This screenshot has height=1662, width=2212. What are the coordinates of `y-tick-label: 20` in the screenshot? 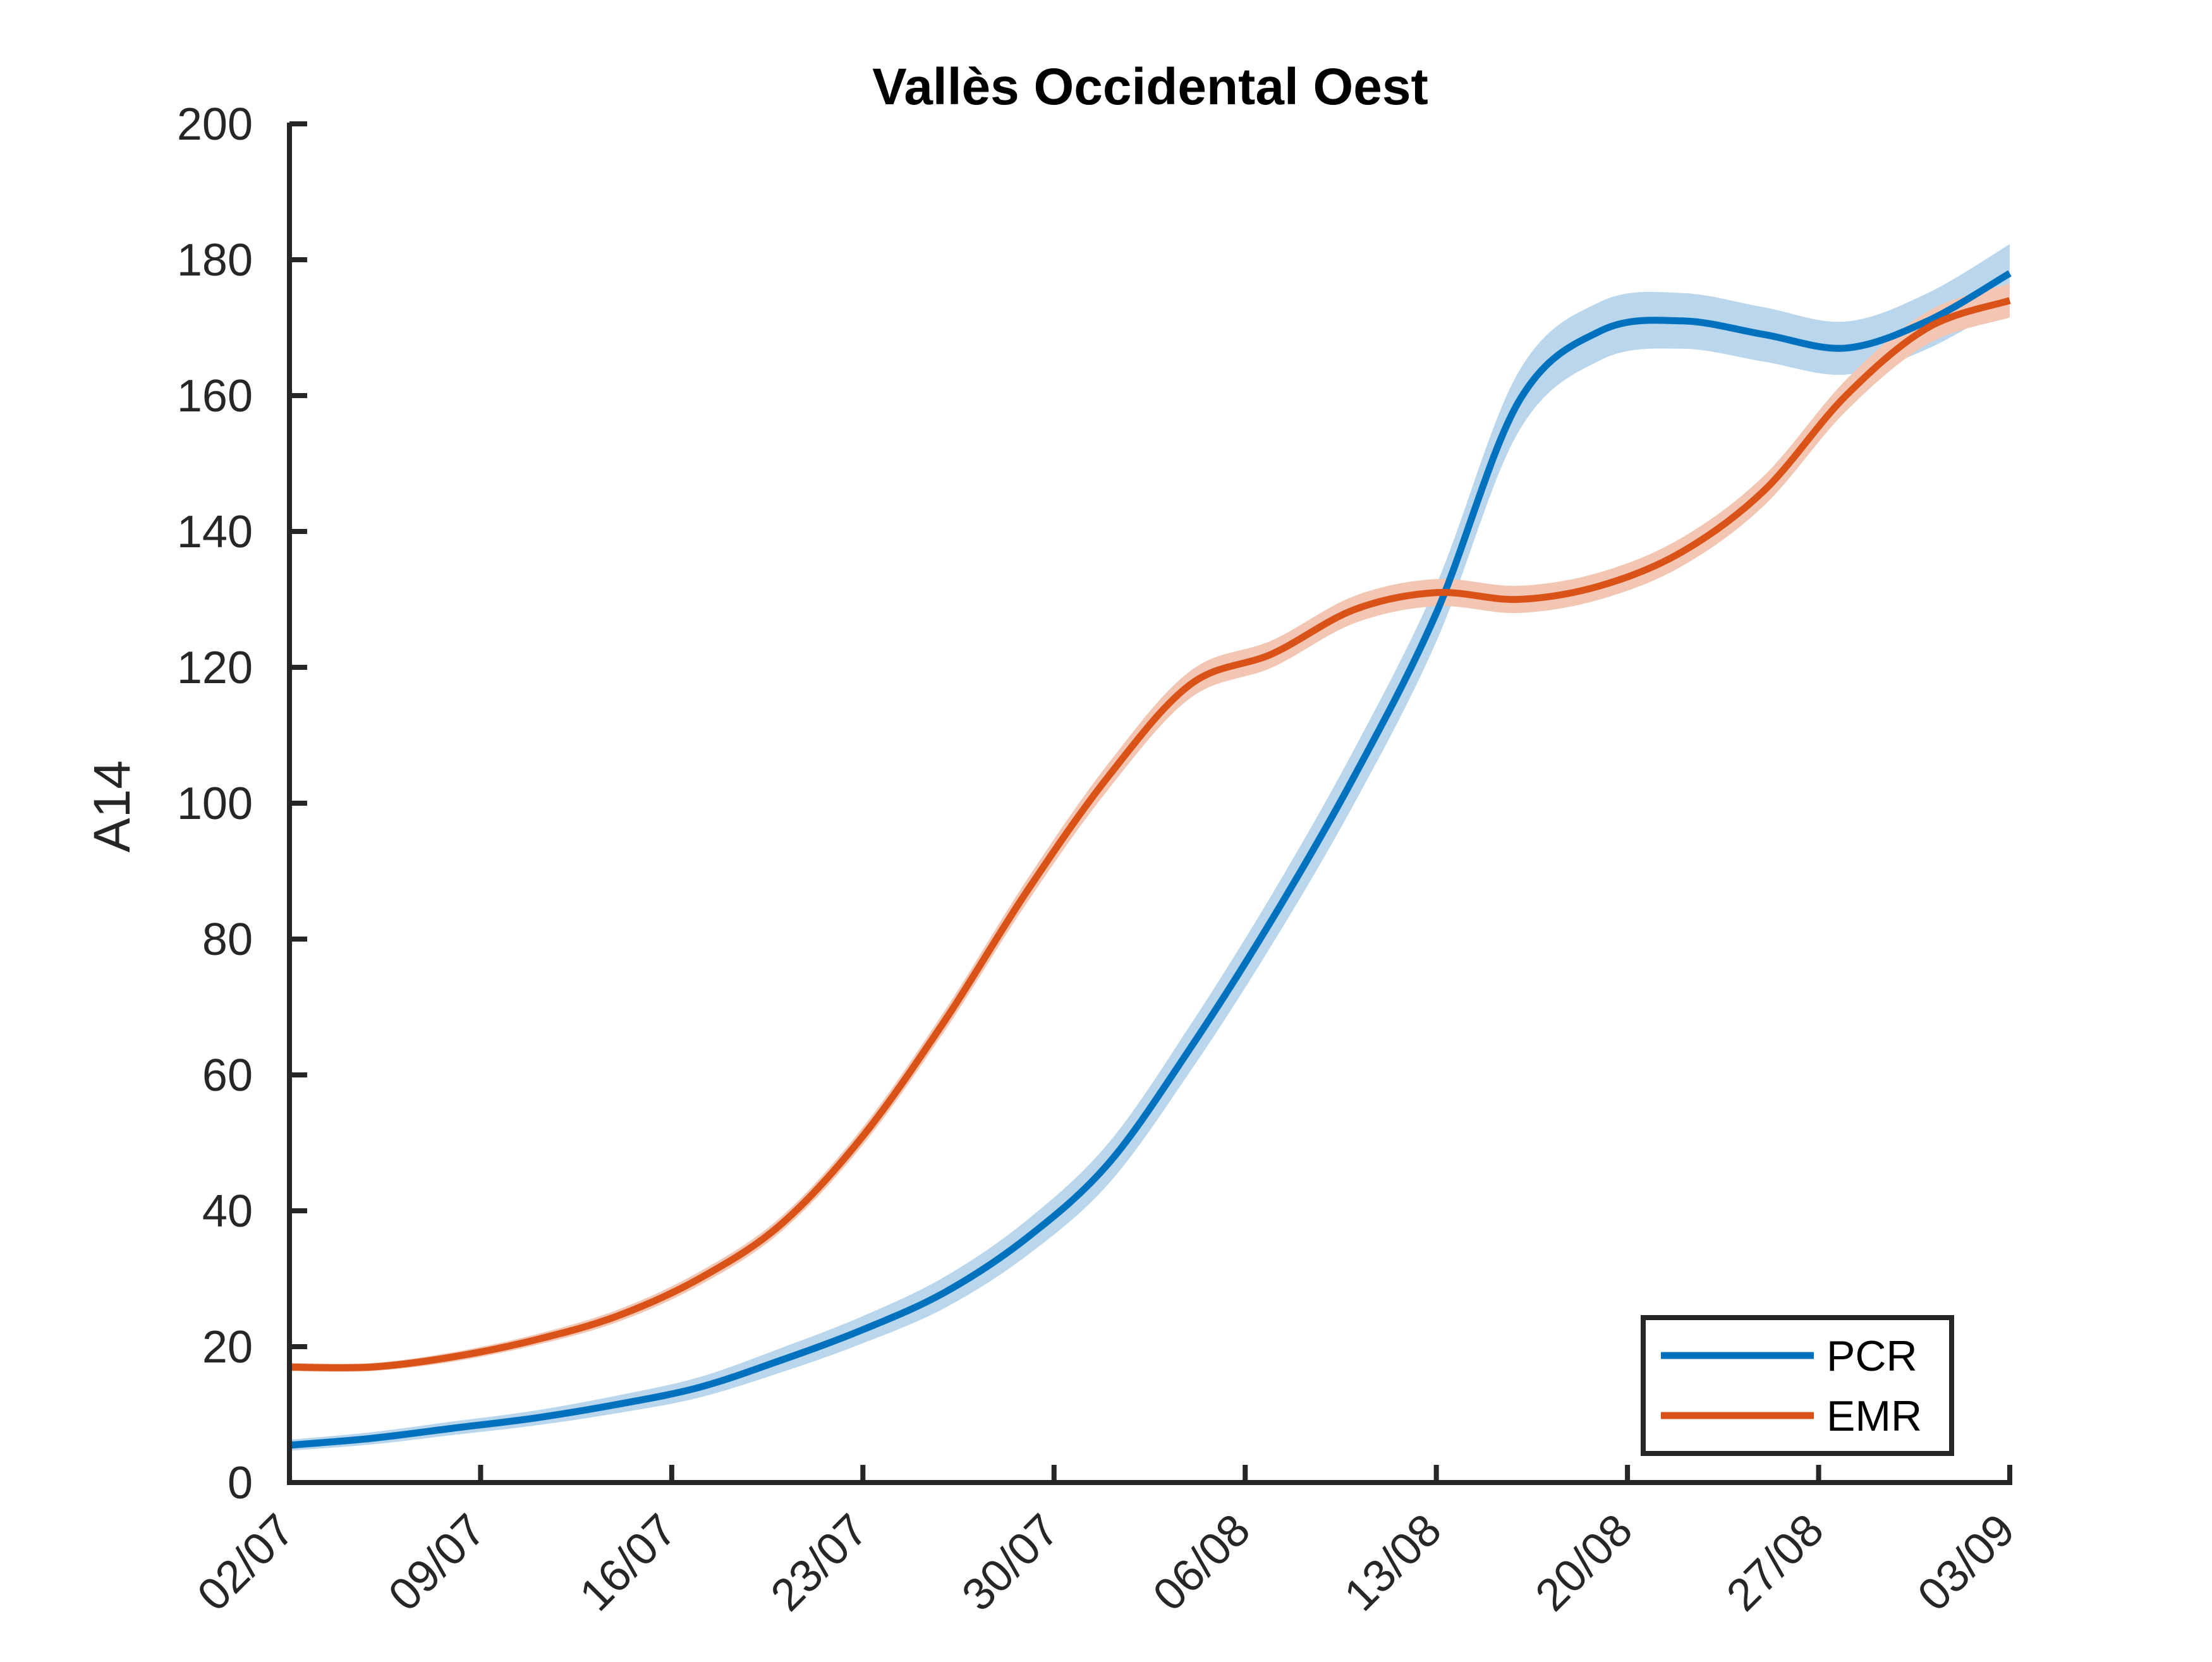 It's located at (227, 1347).